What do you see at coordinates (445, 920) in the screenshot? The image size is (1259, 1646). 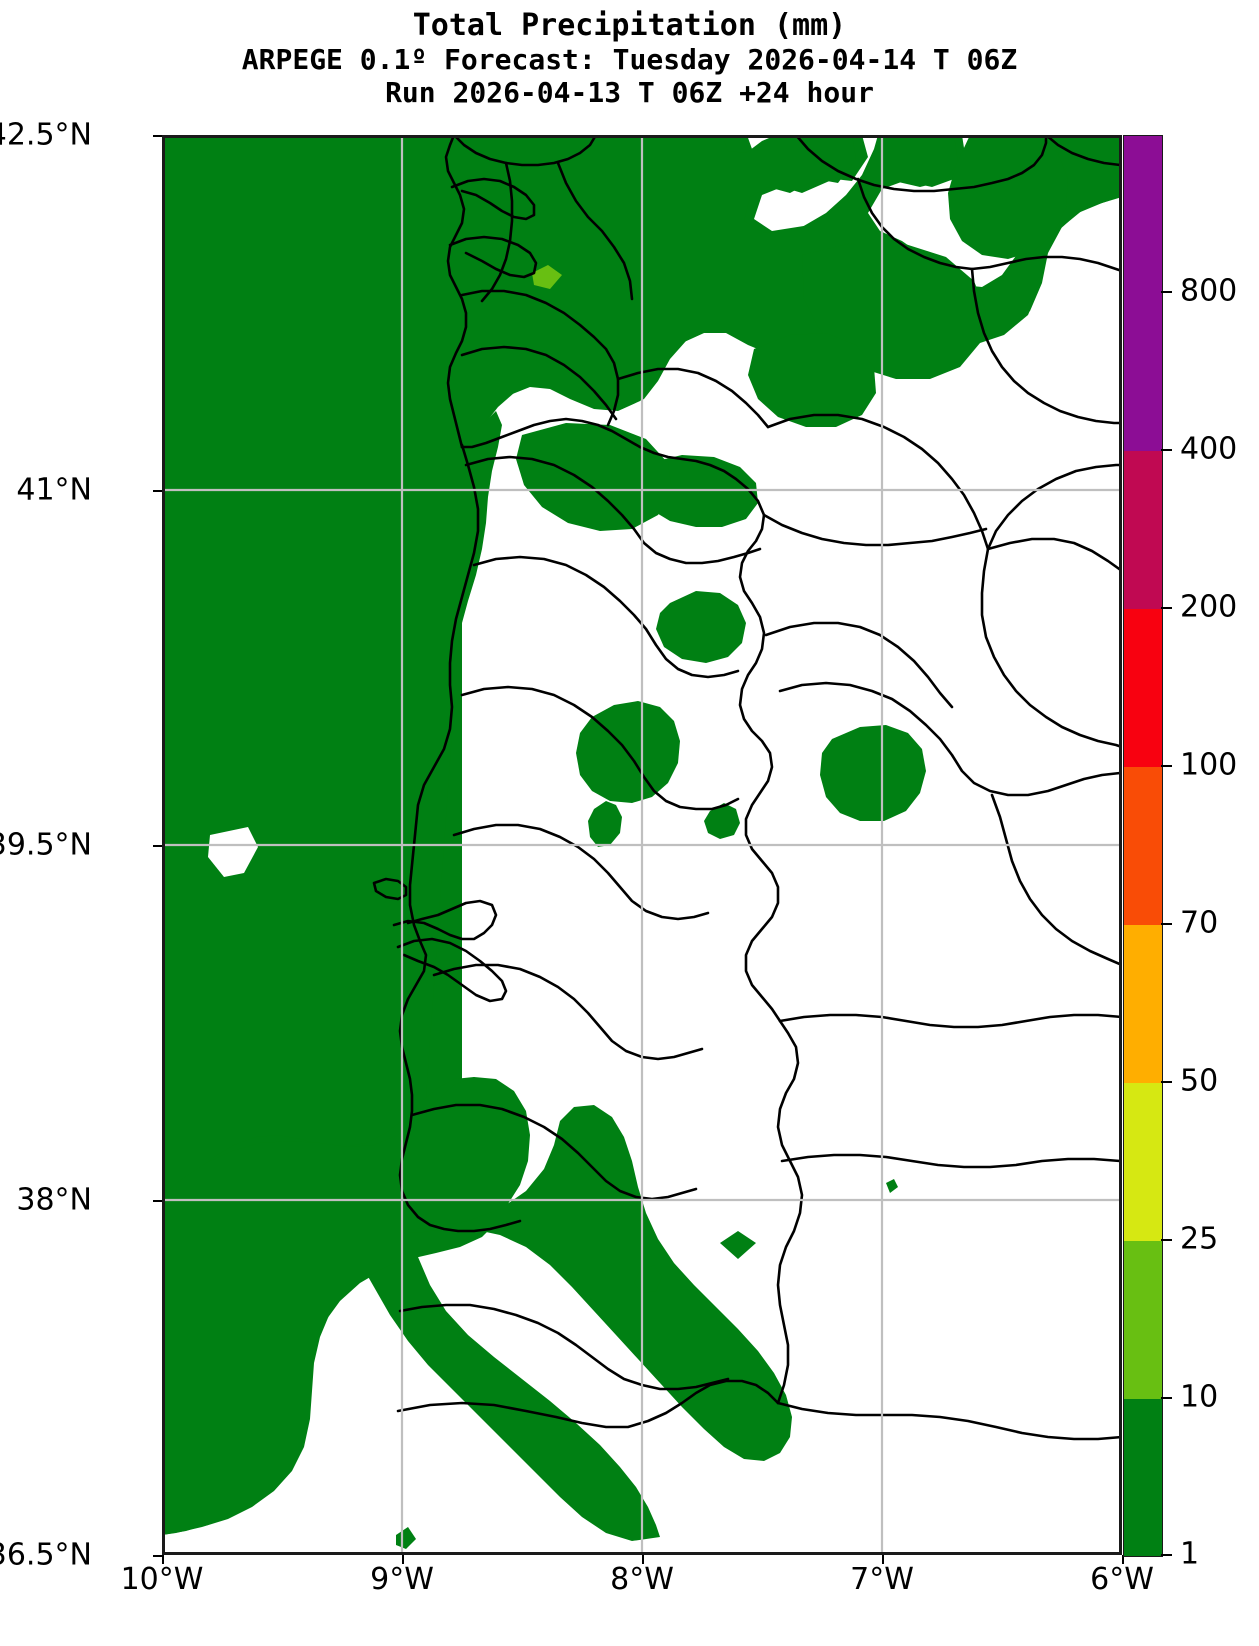 I see `coastline-setubal-estuary` at bounding box center [445, 920].